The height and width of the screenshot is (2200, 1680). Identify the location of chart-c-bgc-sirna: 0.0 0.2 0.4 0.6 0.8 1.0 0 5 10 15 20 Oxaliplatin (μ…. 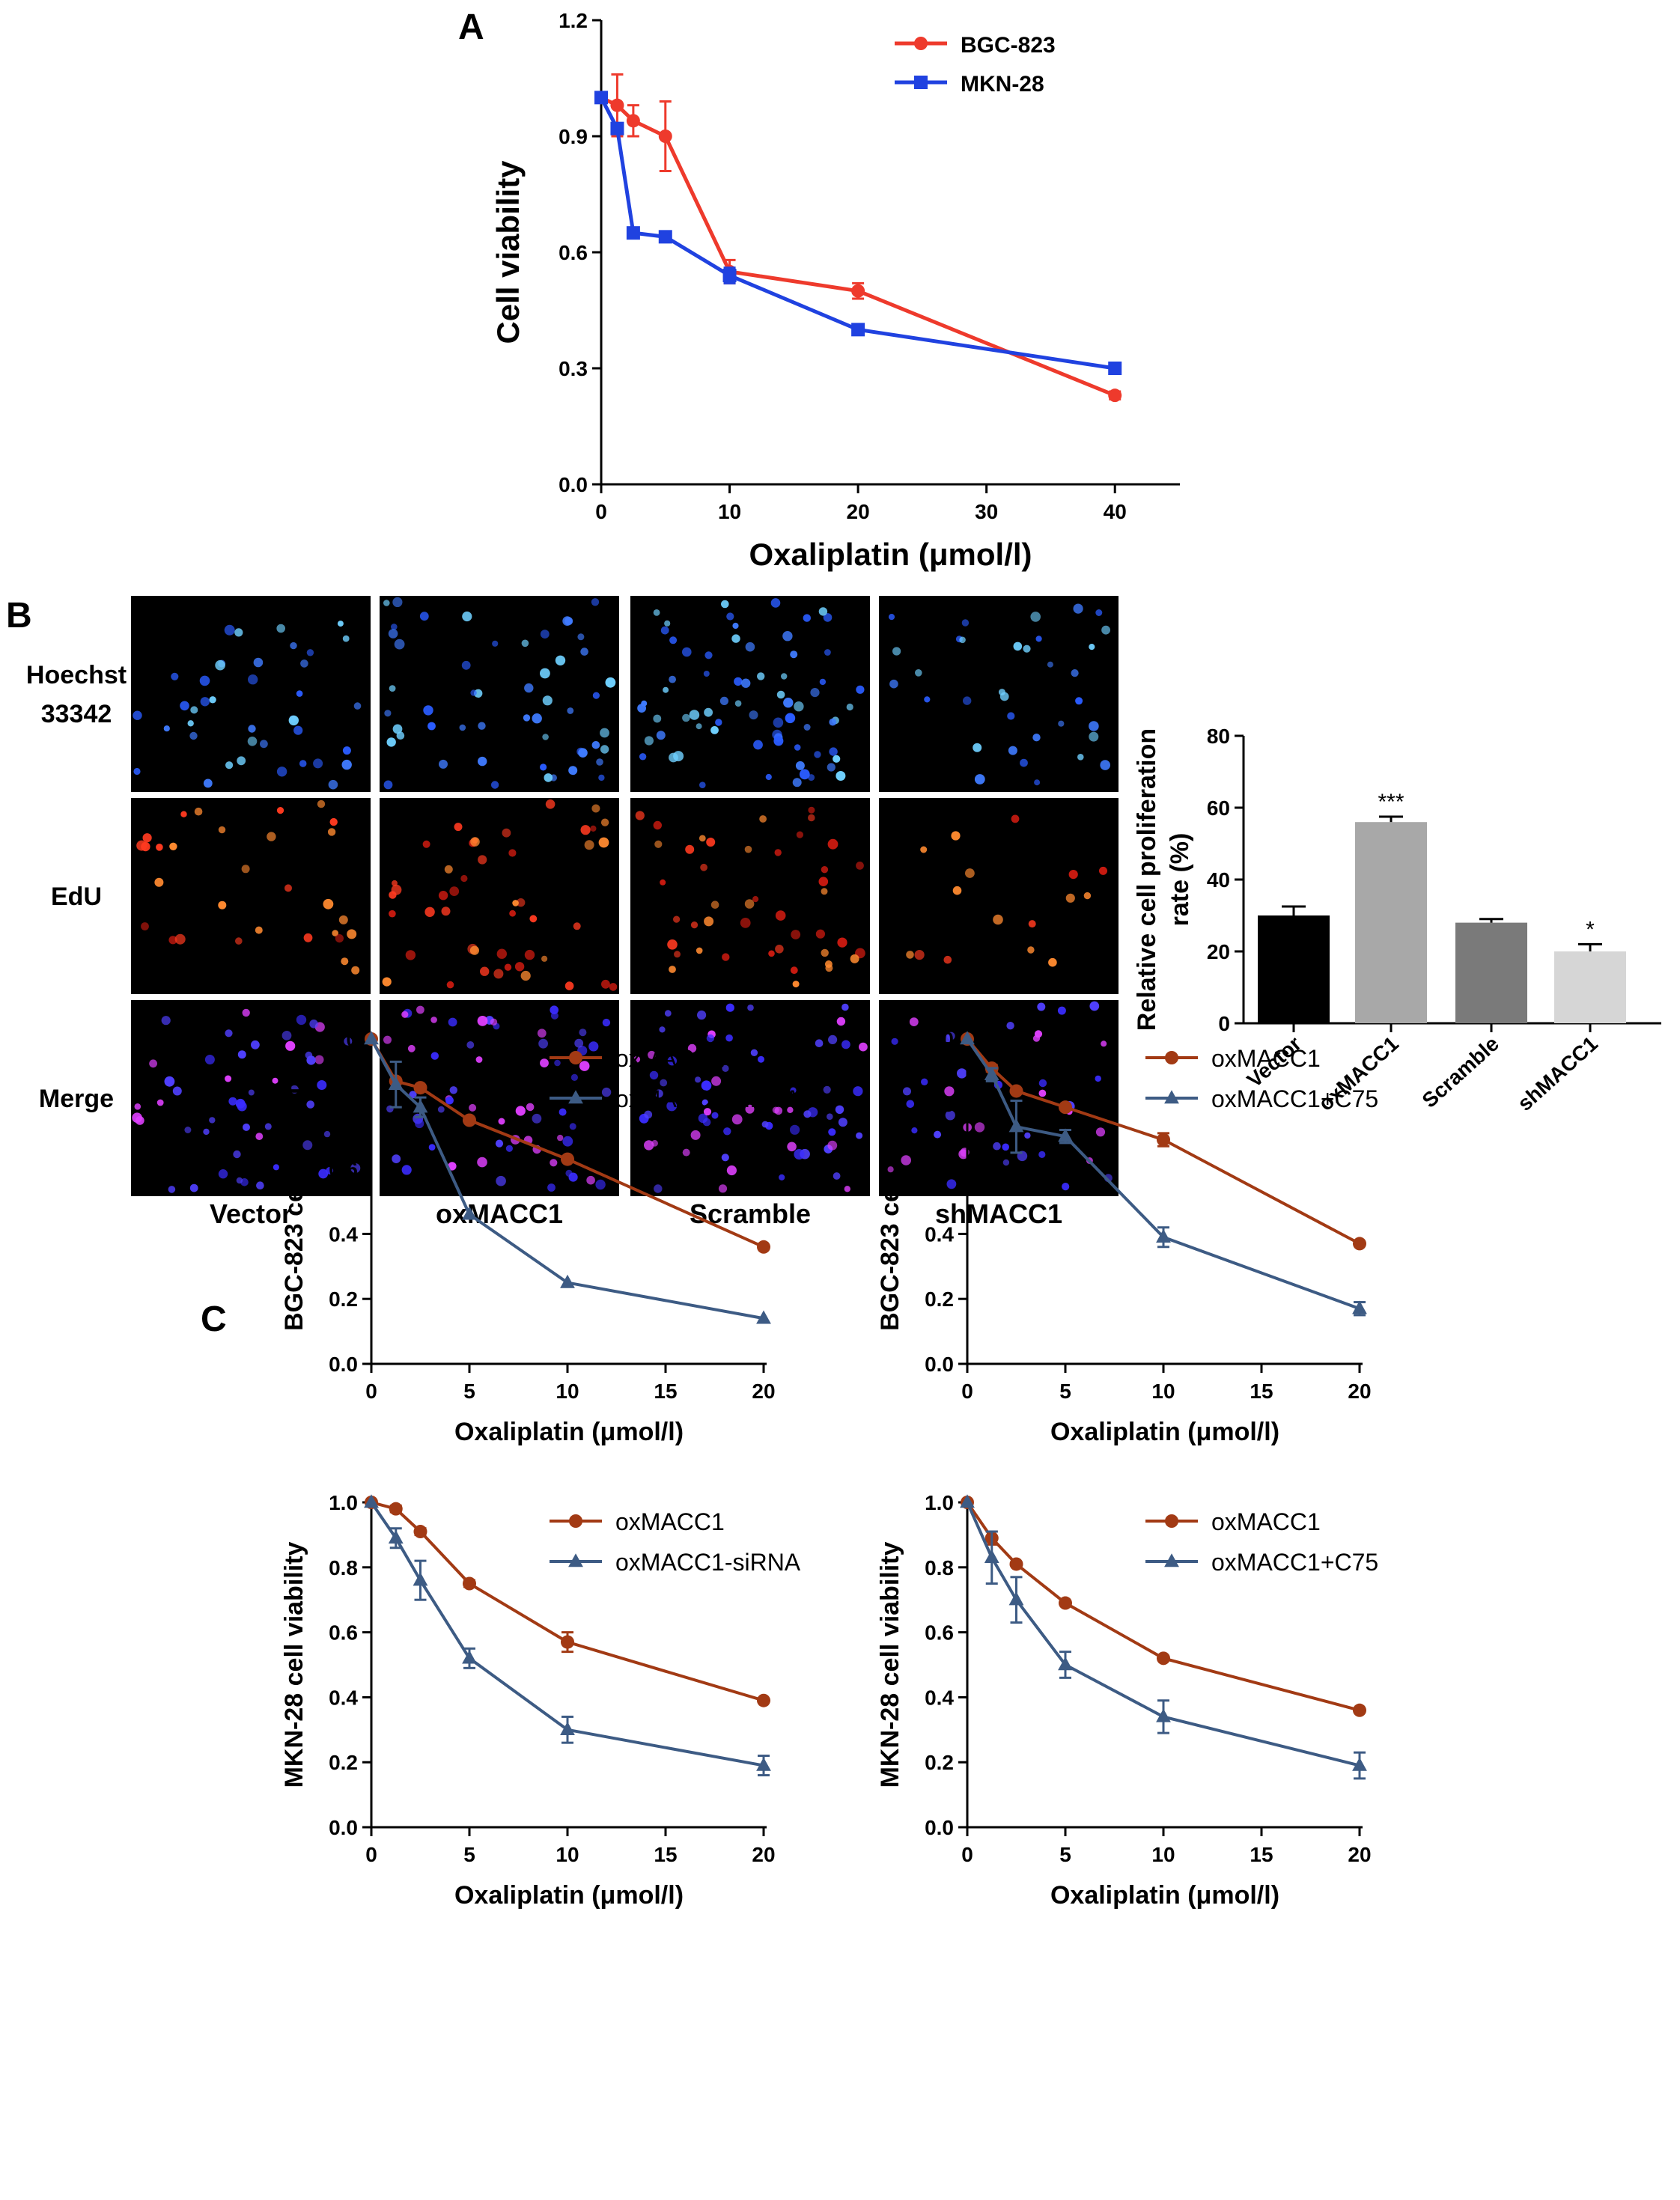
(540, 1237).